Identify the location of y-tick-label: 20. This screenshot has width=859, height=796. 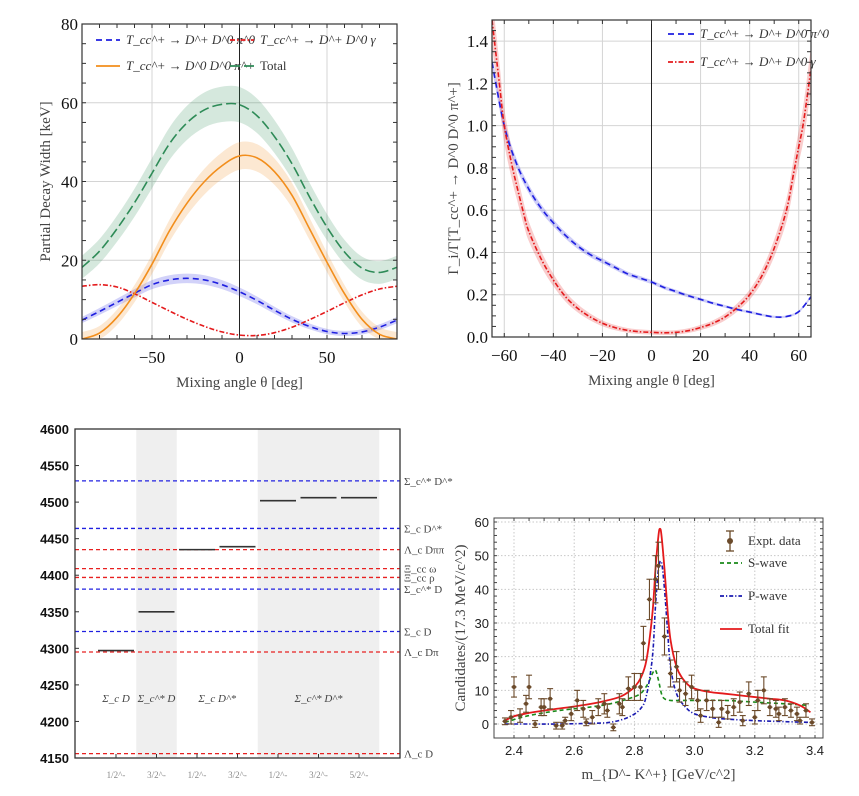
(69, 260).